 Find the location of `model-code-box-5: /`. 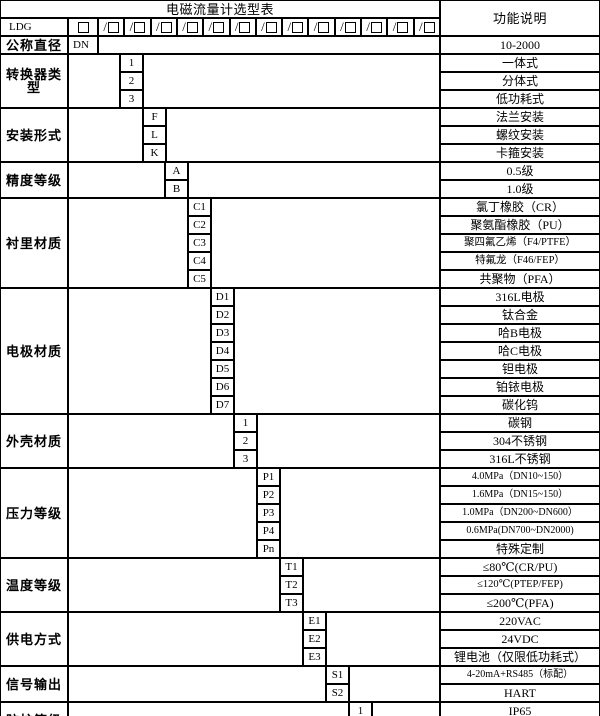

model-code-box-5: / is located at coordinates (216, 27).